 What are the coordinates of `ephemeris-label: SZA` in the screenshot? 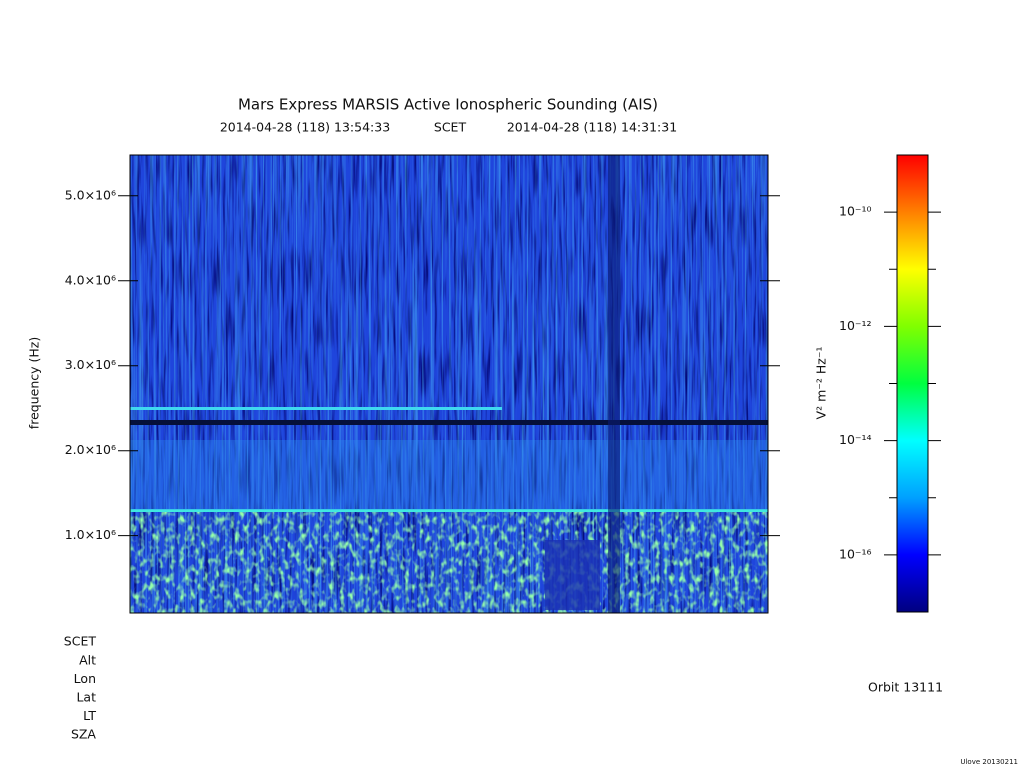 It's located at (83, 734).